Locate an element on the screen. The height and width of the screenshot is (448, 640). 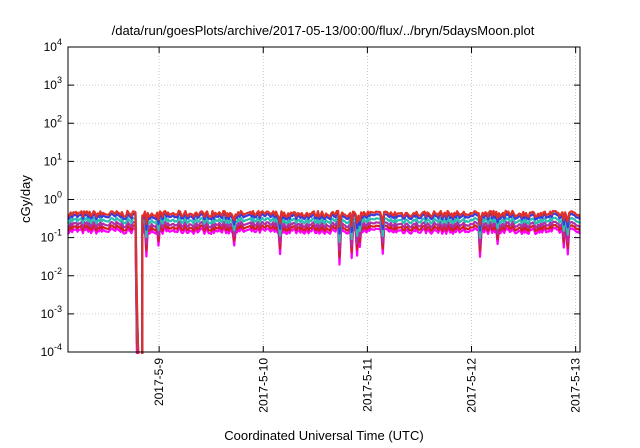
x-tick-label: 2017-5-11 is located at coordinates (367, 385).